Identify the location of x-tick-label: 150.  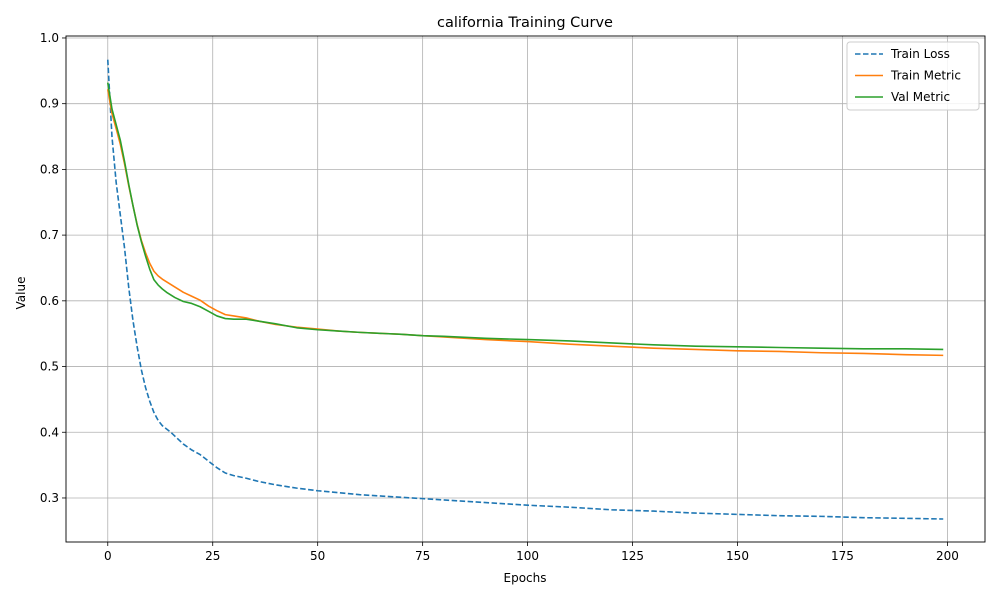
(737, 556).